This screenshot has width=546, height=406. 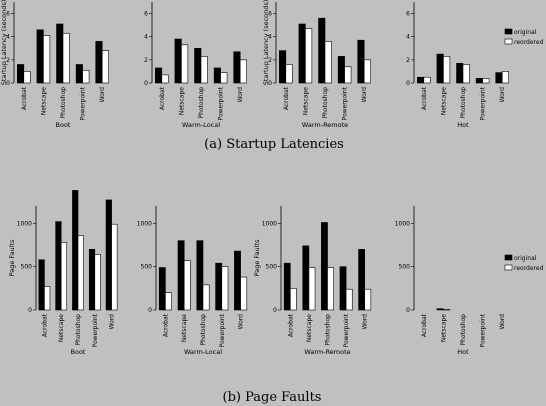 What do you see at coordinates (272, 397) in the screenshot?
I see `caption-page-faults: (b) Page Faults` at bounding box center [272, 397].